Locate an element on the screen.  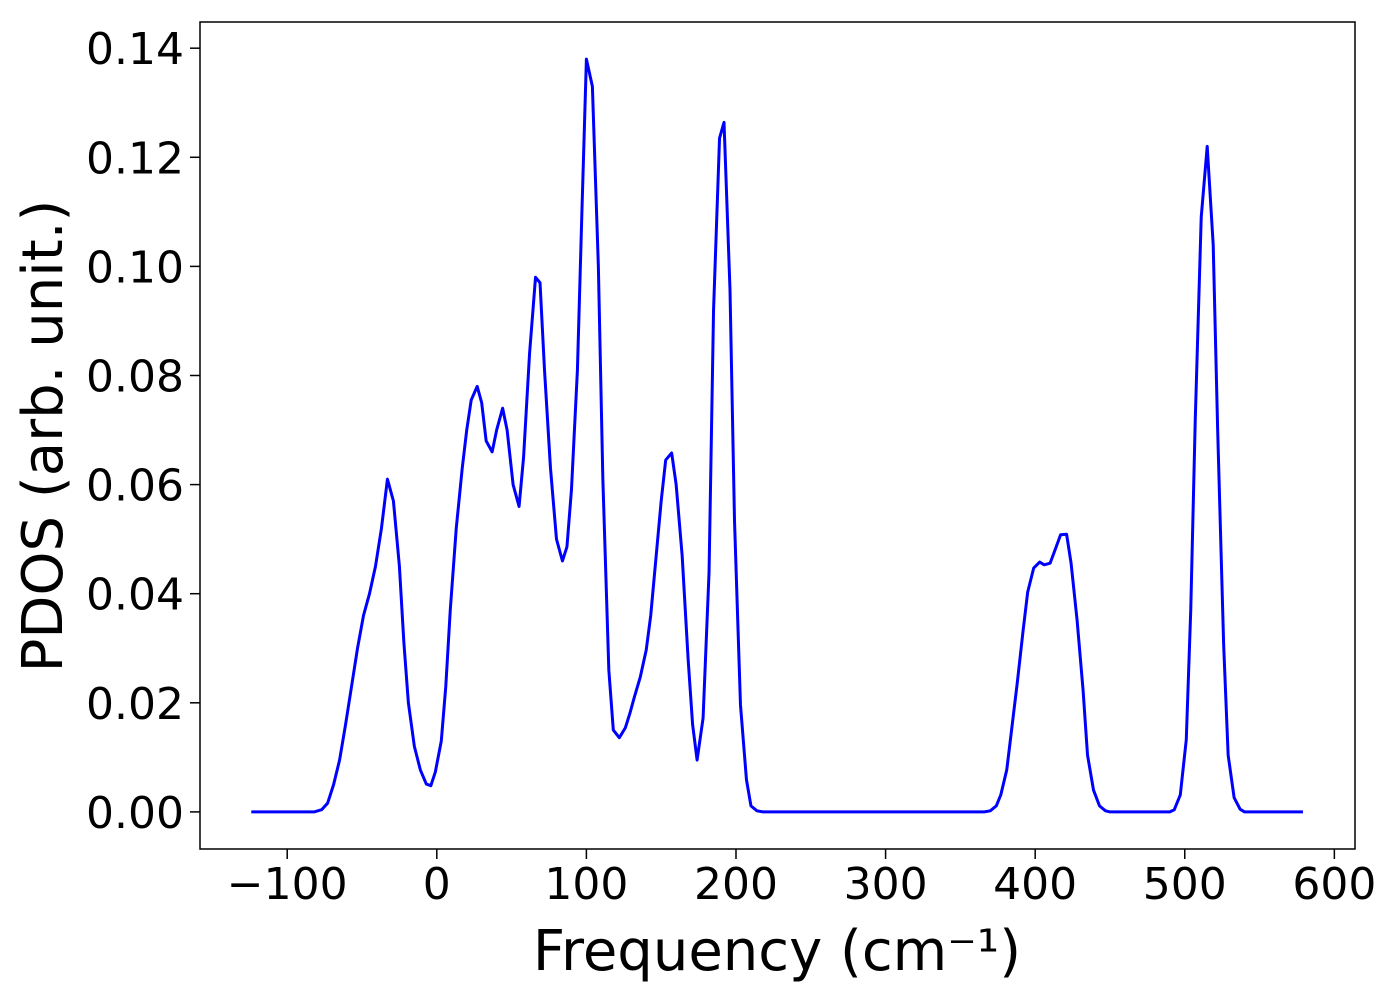
y-tick-label: 0.12 is located at coordinates (135, 158).